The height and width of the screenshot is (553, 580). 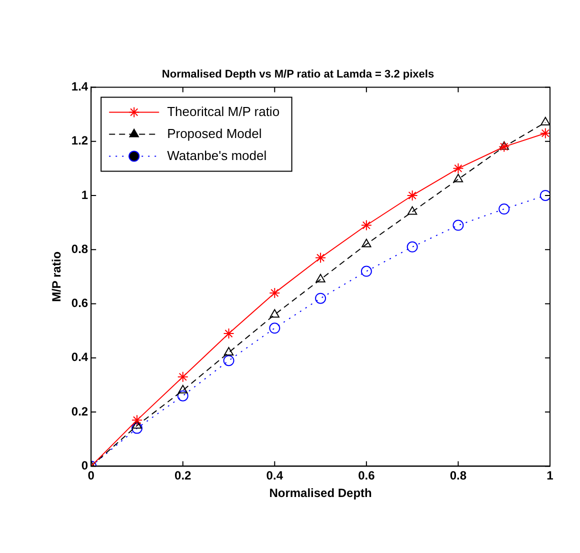 What do you see at coordinates (84, 465) in the screenshot?
I see `y-tick-label: 0` at bounding box center [84, 465].